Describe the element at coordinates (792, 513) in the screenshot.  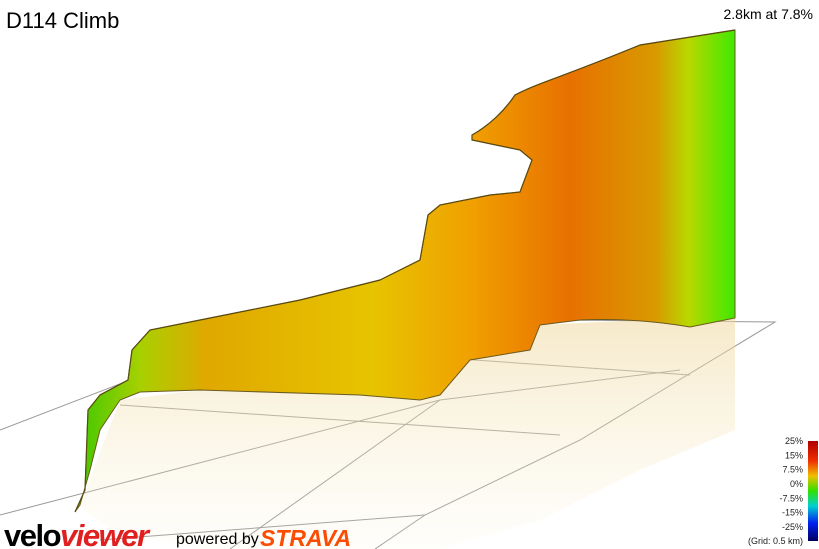
I see `legend-label: -15%` at that location.